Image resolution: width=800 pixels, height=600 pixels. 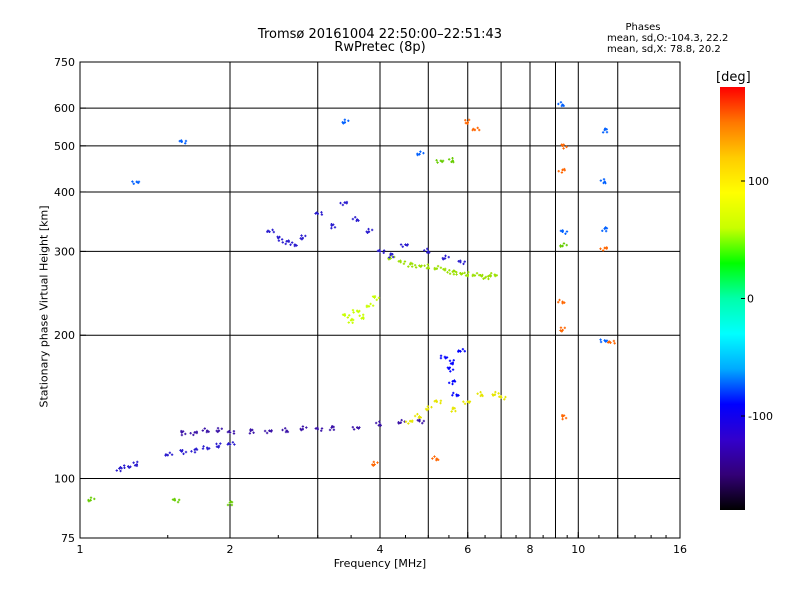 What do you see at coordinates (760, 416) in the screenshot?
I see `colorbar-tick-label: -100` at bounding box center [760, 416].